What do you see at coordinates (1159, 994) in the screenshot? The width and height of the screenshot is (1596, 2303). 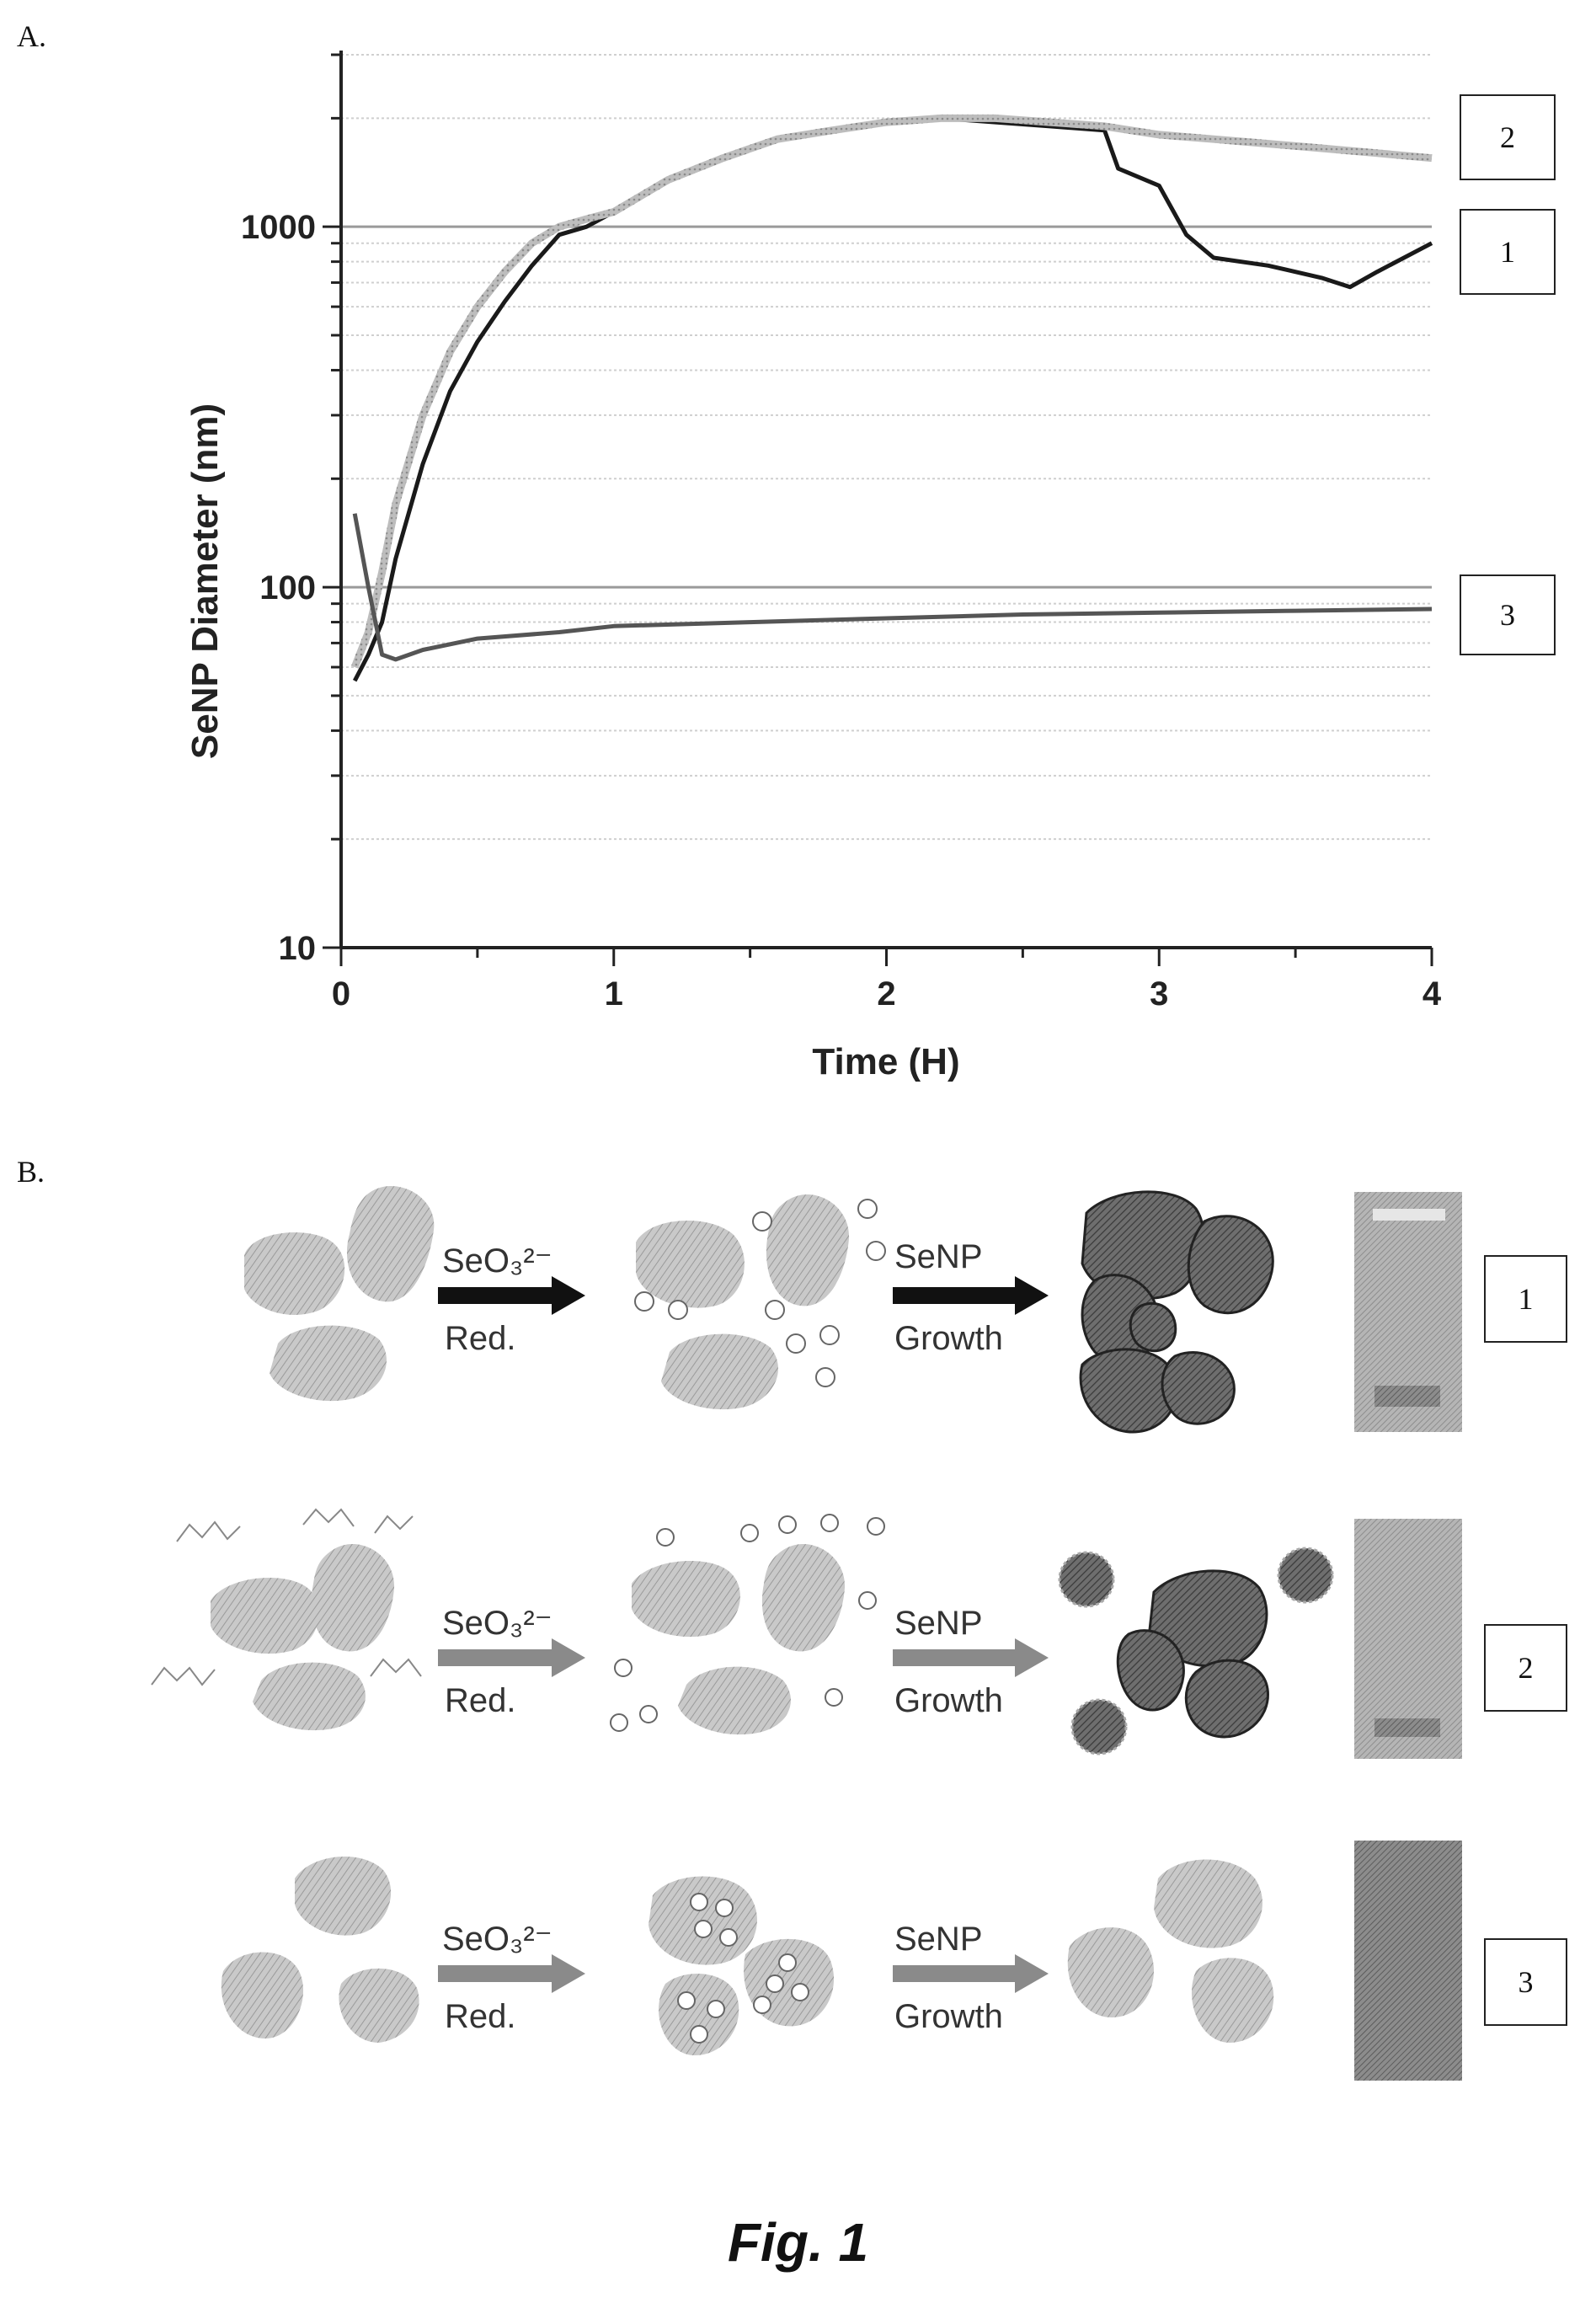 I see `x-tick-label: 3` at bounding box center [1159, 994].